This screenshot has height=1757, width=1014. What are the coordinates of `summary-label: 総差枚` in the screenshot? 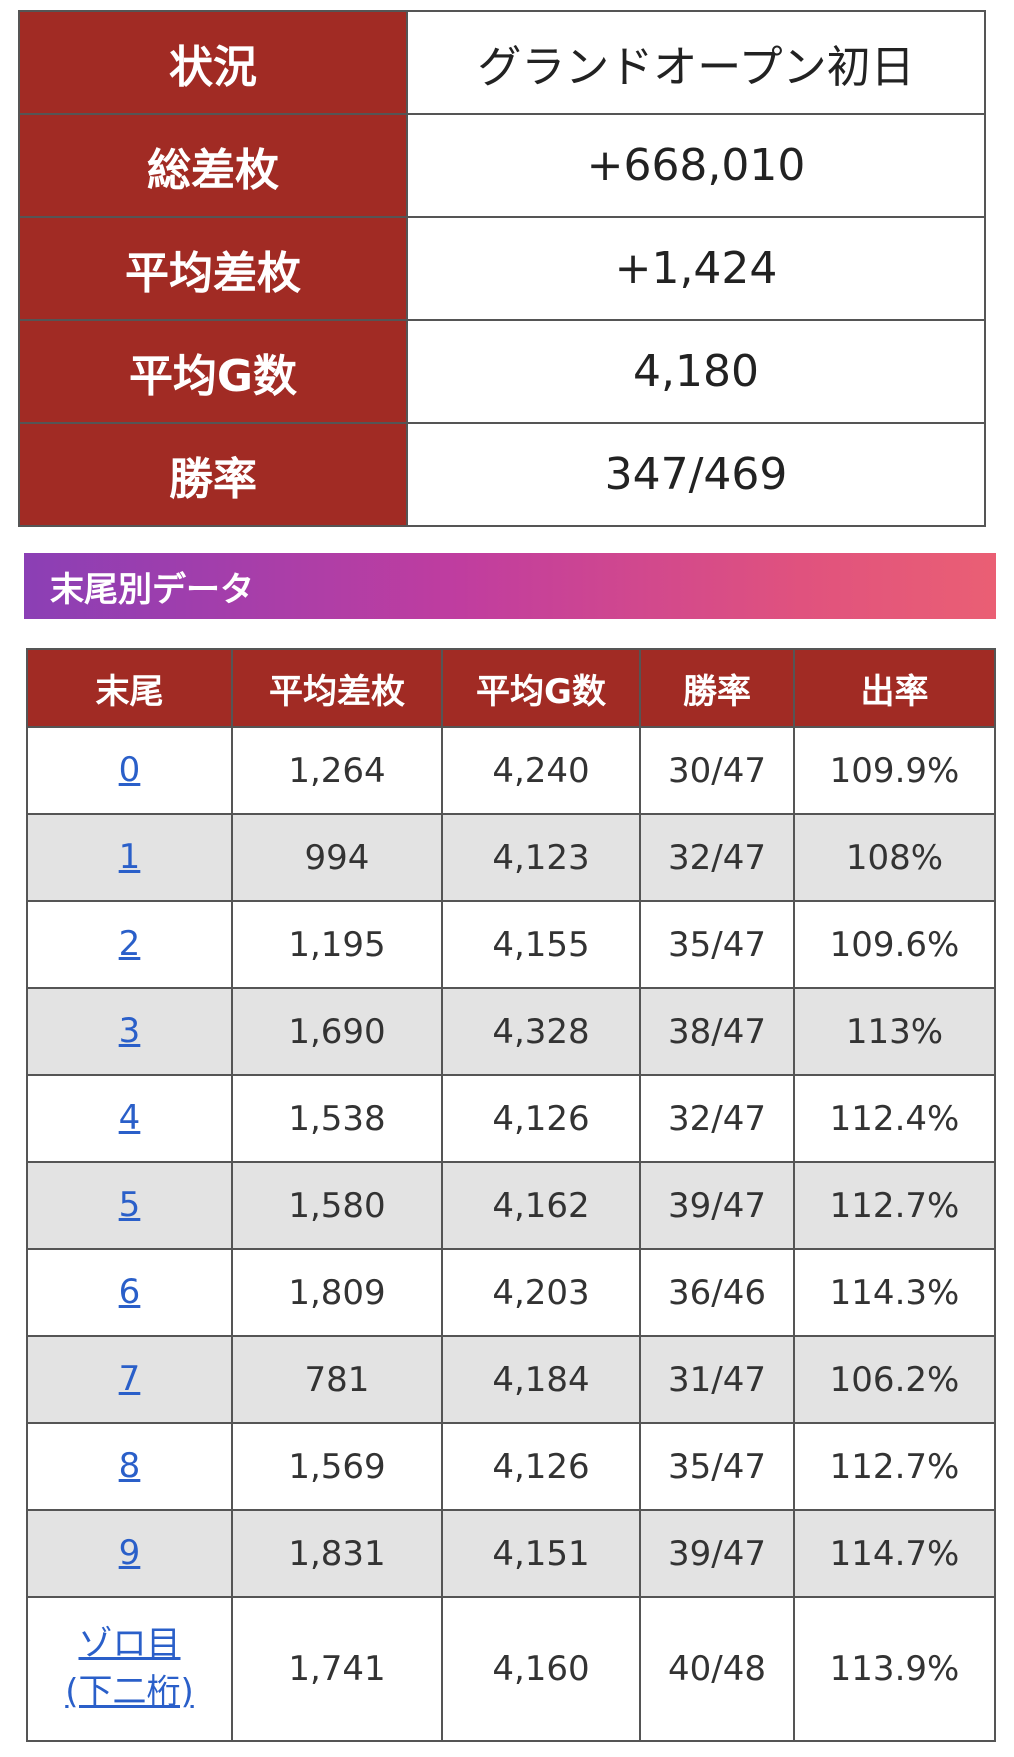 It's located at (213, 165).